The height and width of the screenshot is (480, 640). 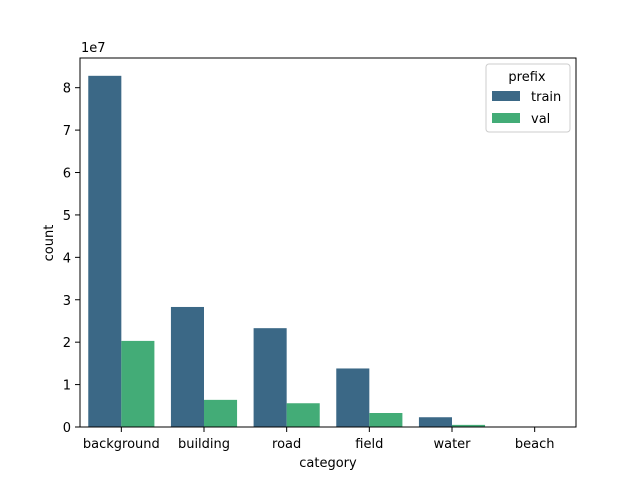 What do you see at coordinates (369, 444) in the screenshot?
I see `x-tick-label-field: field` at bounding box center [369, 444].